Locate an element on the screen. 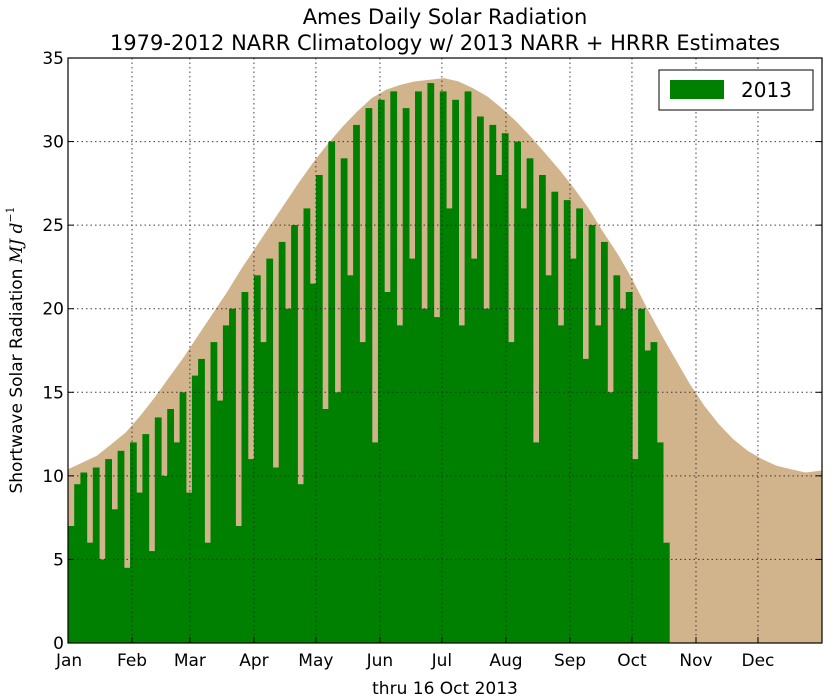  y-tick-label: 25 is located at coordinates (53, 226).